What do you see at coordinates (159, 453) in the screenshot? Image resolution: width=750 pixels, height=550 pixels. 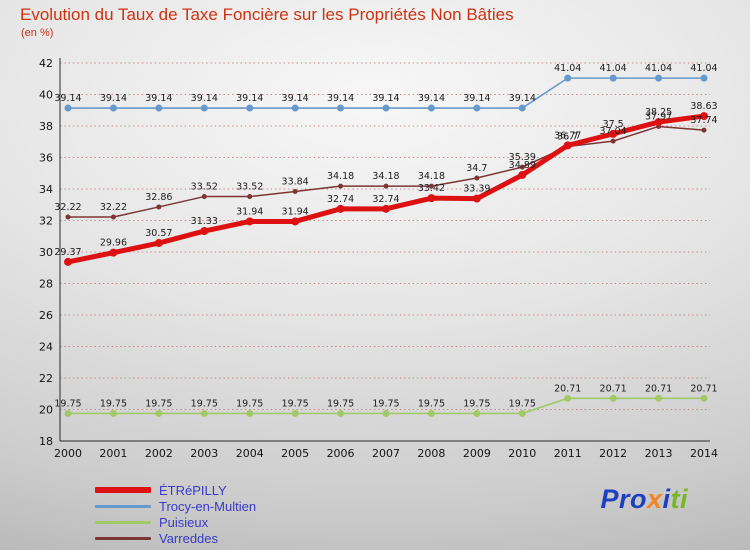 I see `svg-text: 2002` at bounding box center [159, 453].